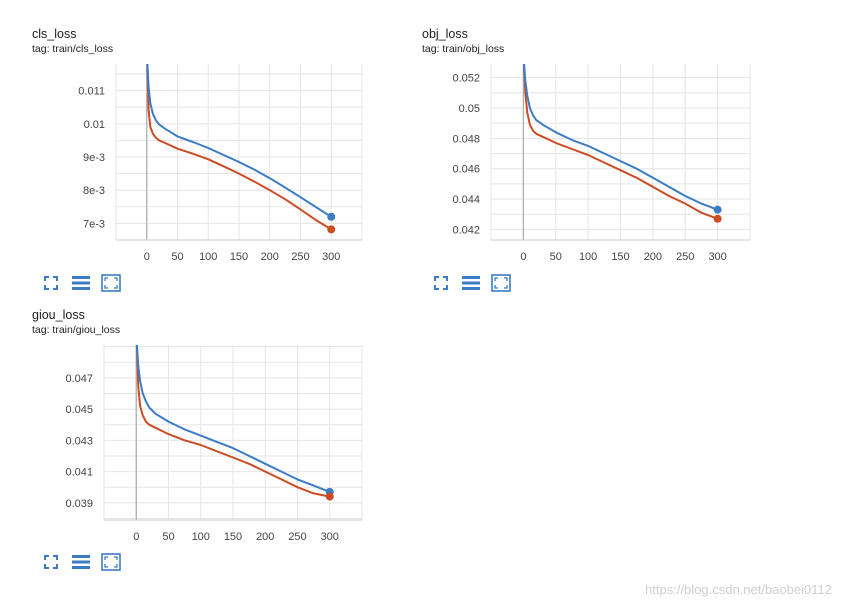 This screenshot has width=841, height=606. I want to click on chart-title: giou_loss, so click(58, 315).